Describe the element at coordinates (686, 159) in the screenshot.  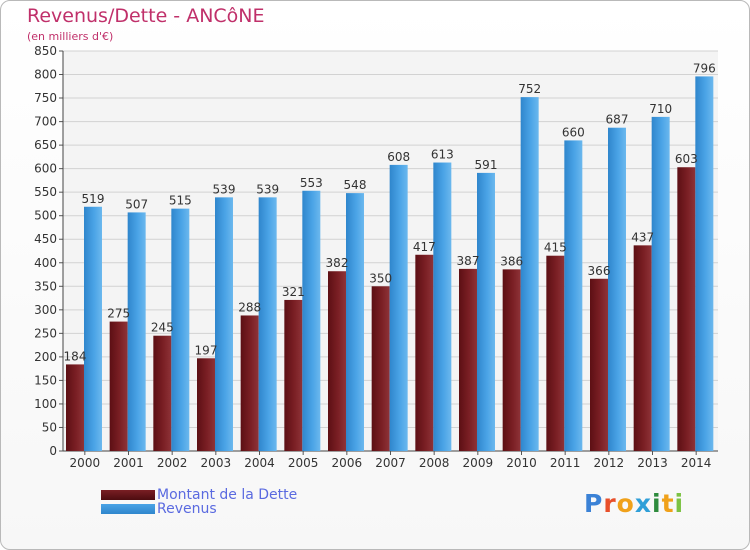
I see `data-label-dette: 603` at that location.